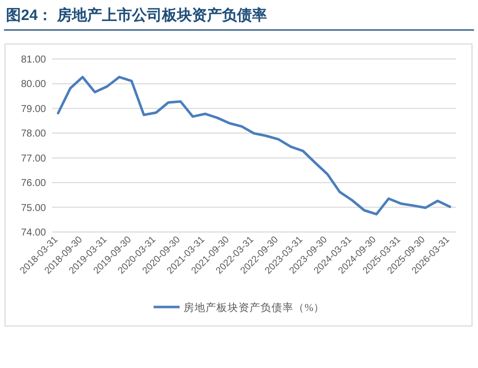 The image size is (478, 368). Describe the element at coordinates (33, 109) in the screenshot. I see `y-tick-label: 79.00` at that location.